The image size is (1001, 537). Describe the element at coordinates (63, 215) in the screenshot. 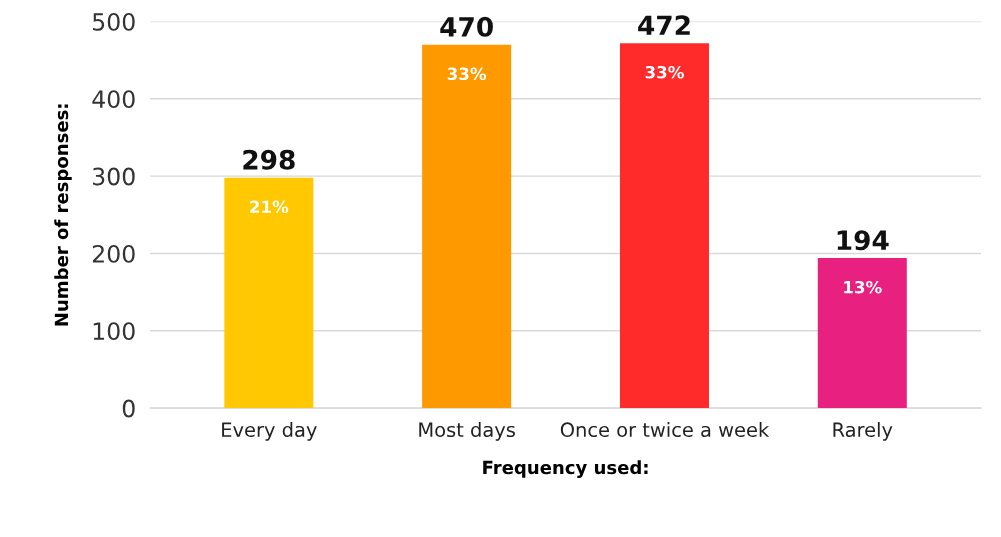

I see `y-axis-title: Number of responses:` at that location.